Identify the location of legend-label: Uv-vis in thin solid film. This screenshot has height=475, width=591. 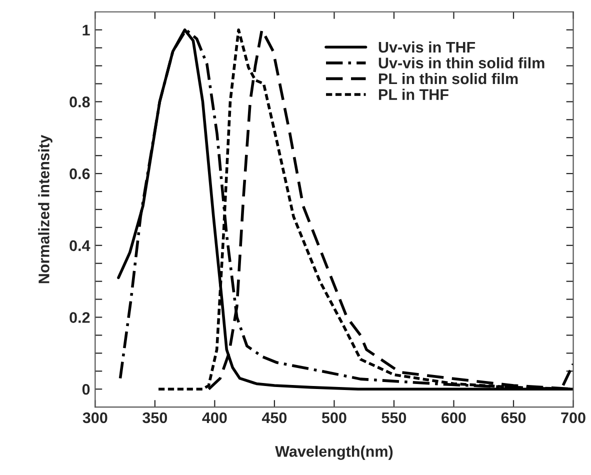
(461, 62).